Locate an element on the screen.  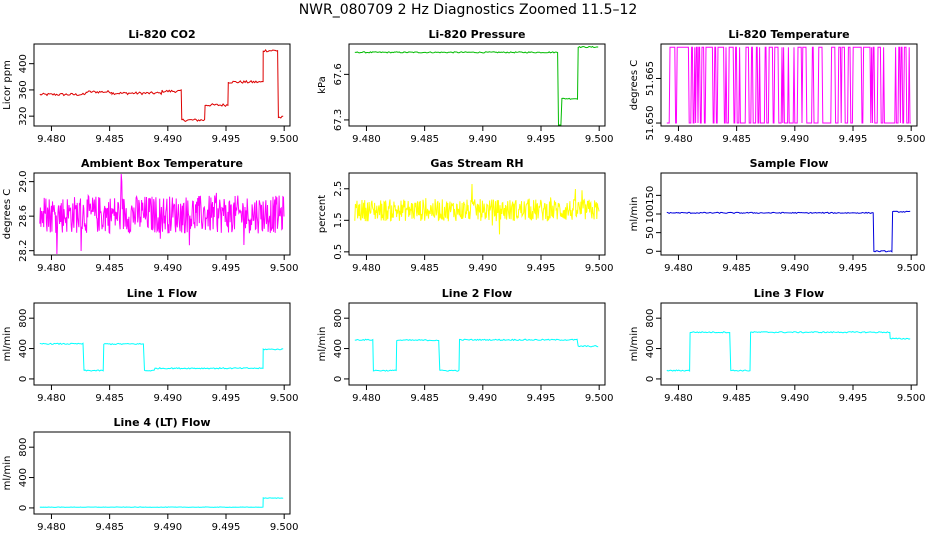
y-tick-label: 800 is located at coordinates (23, 447).